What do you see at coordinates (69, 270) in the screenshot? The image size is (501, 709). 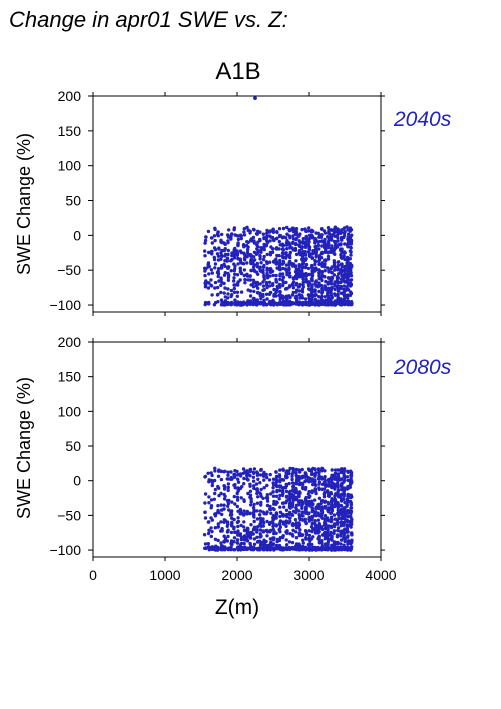 I see `y-tick-label: −50` at bounding box center [69, 270].